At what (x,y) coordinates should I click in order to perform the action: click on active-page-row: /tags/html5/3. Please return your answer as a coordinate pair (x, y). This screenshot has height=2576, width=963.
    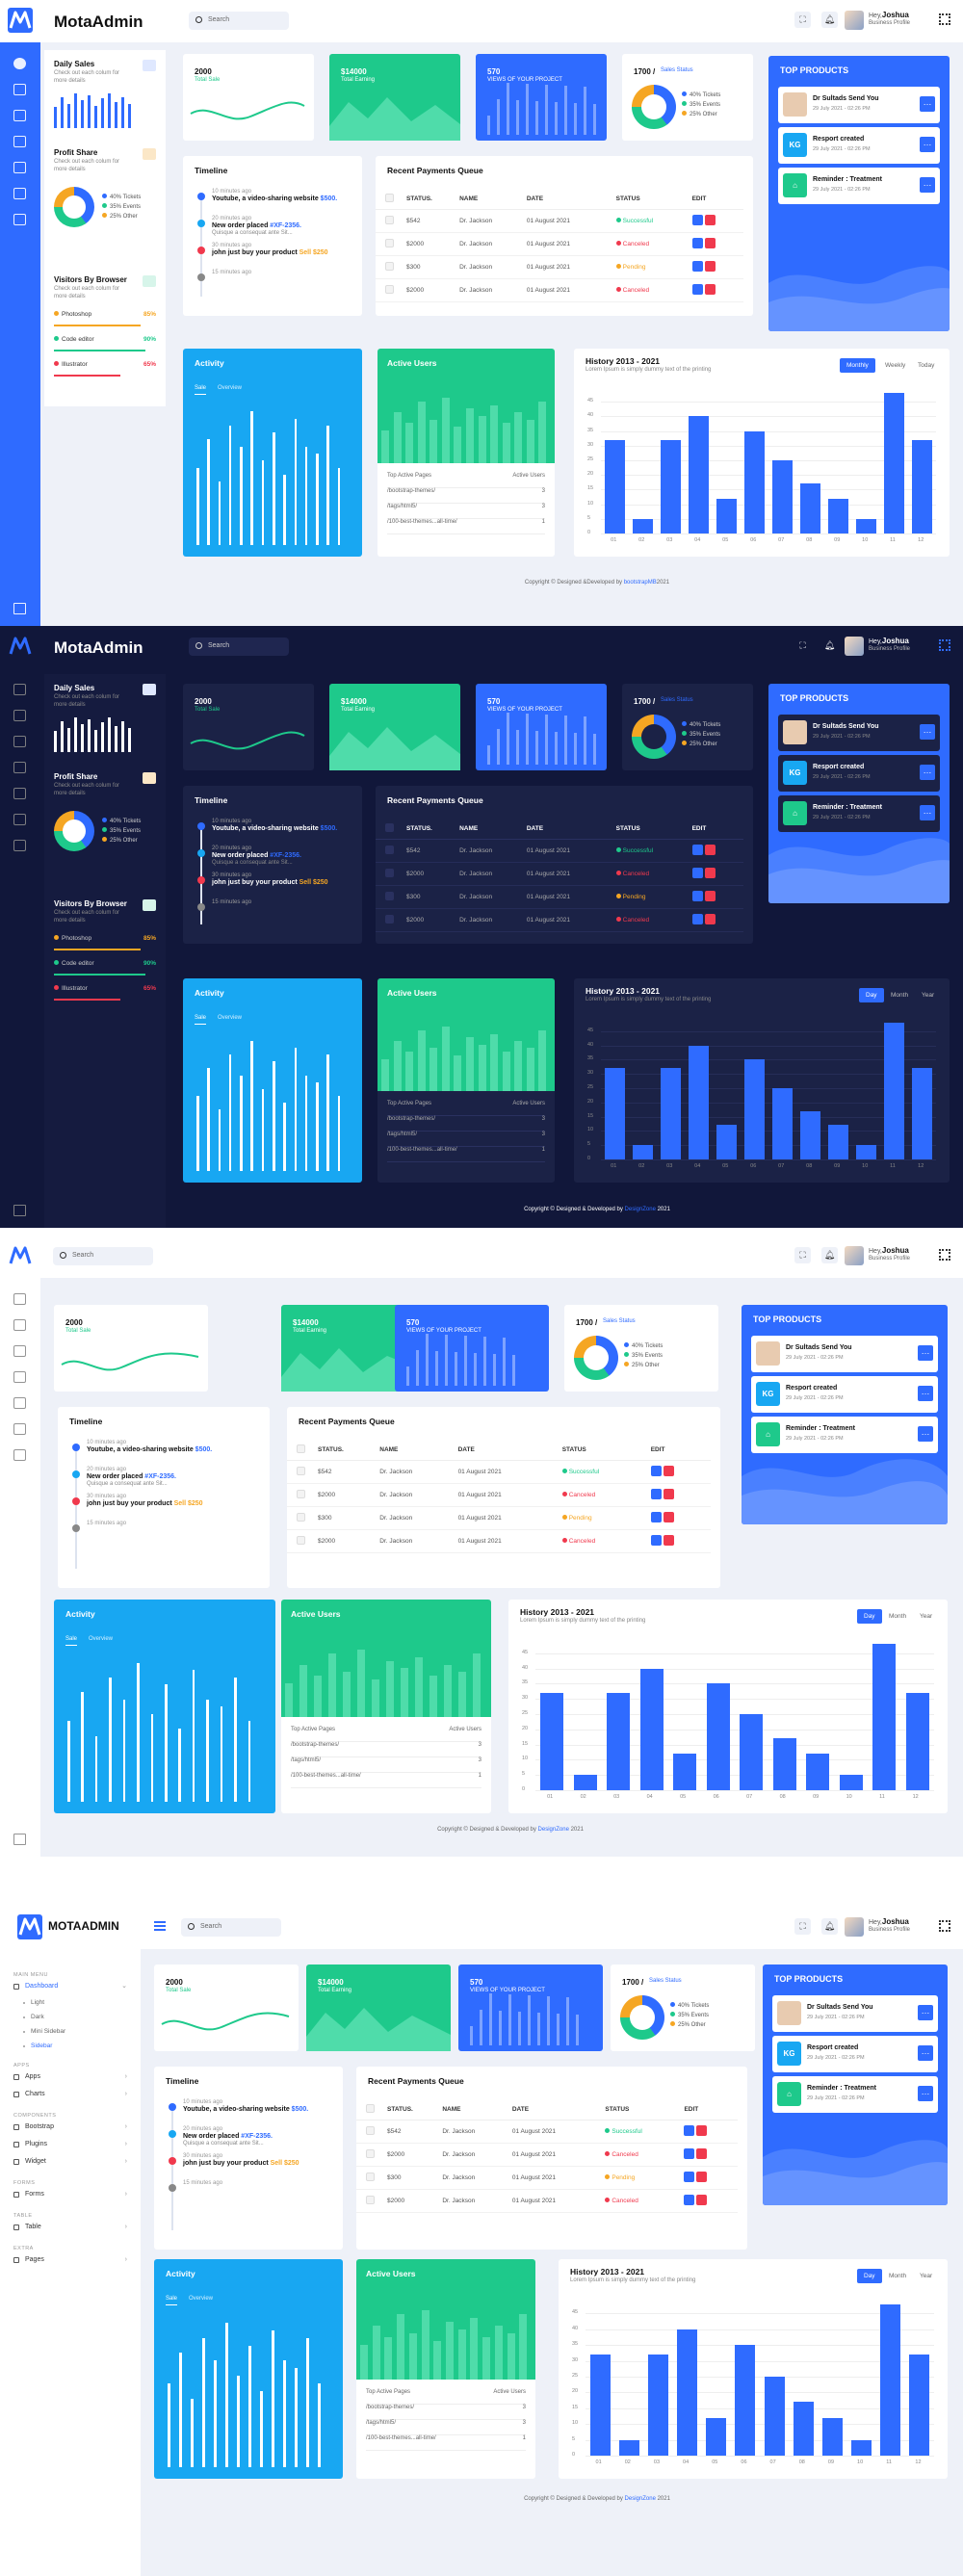
    Looking at the image, I should click on (386, 1765).